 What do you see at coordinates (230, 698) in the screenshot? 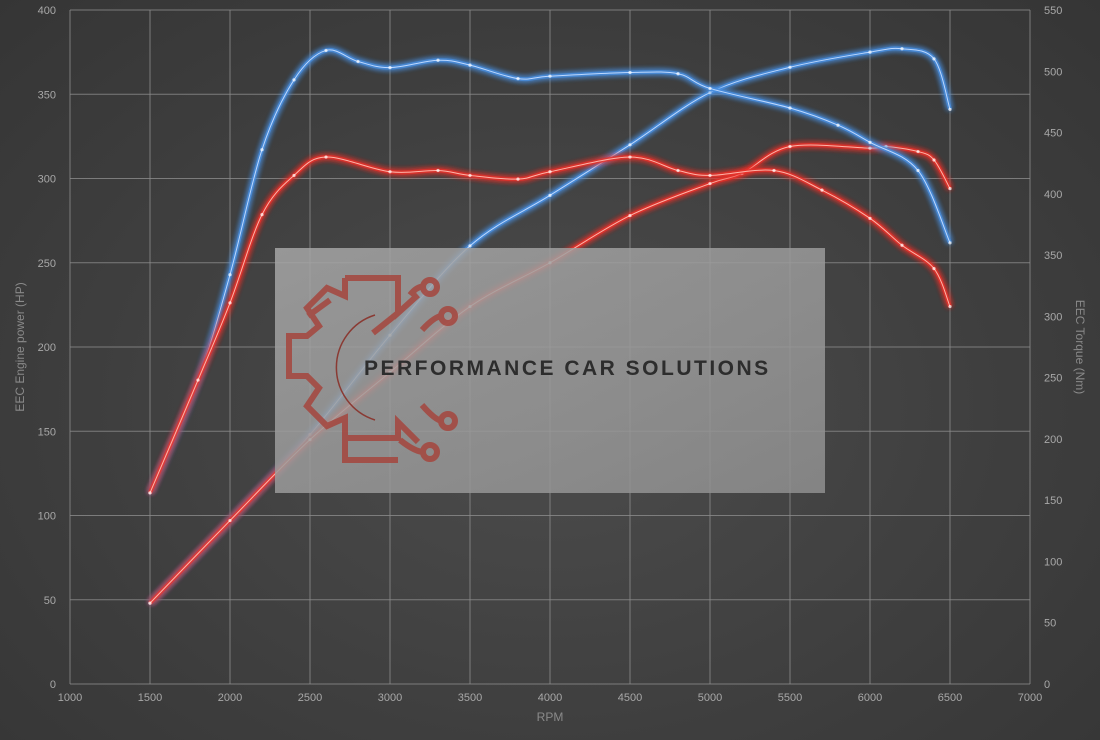
I see `x-tick-label: 2000` at bounding box center [230, 698].